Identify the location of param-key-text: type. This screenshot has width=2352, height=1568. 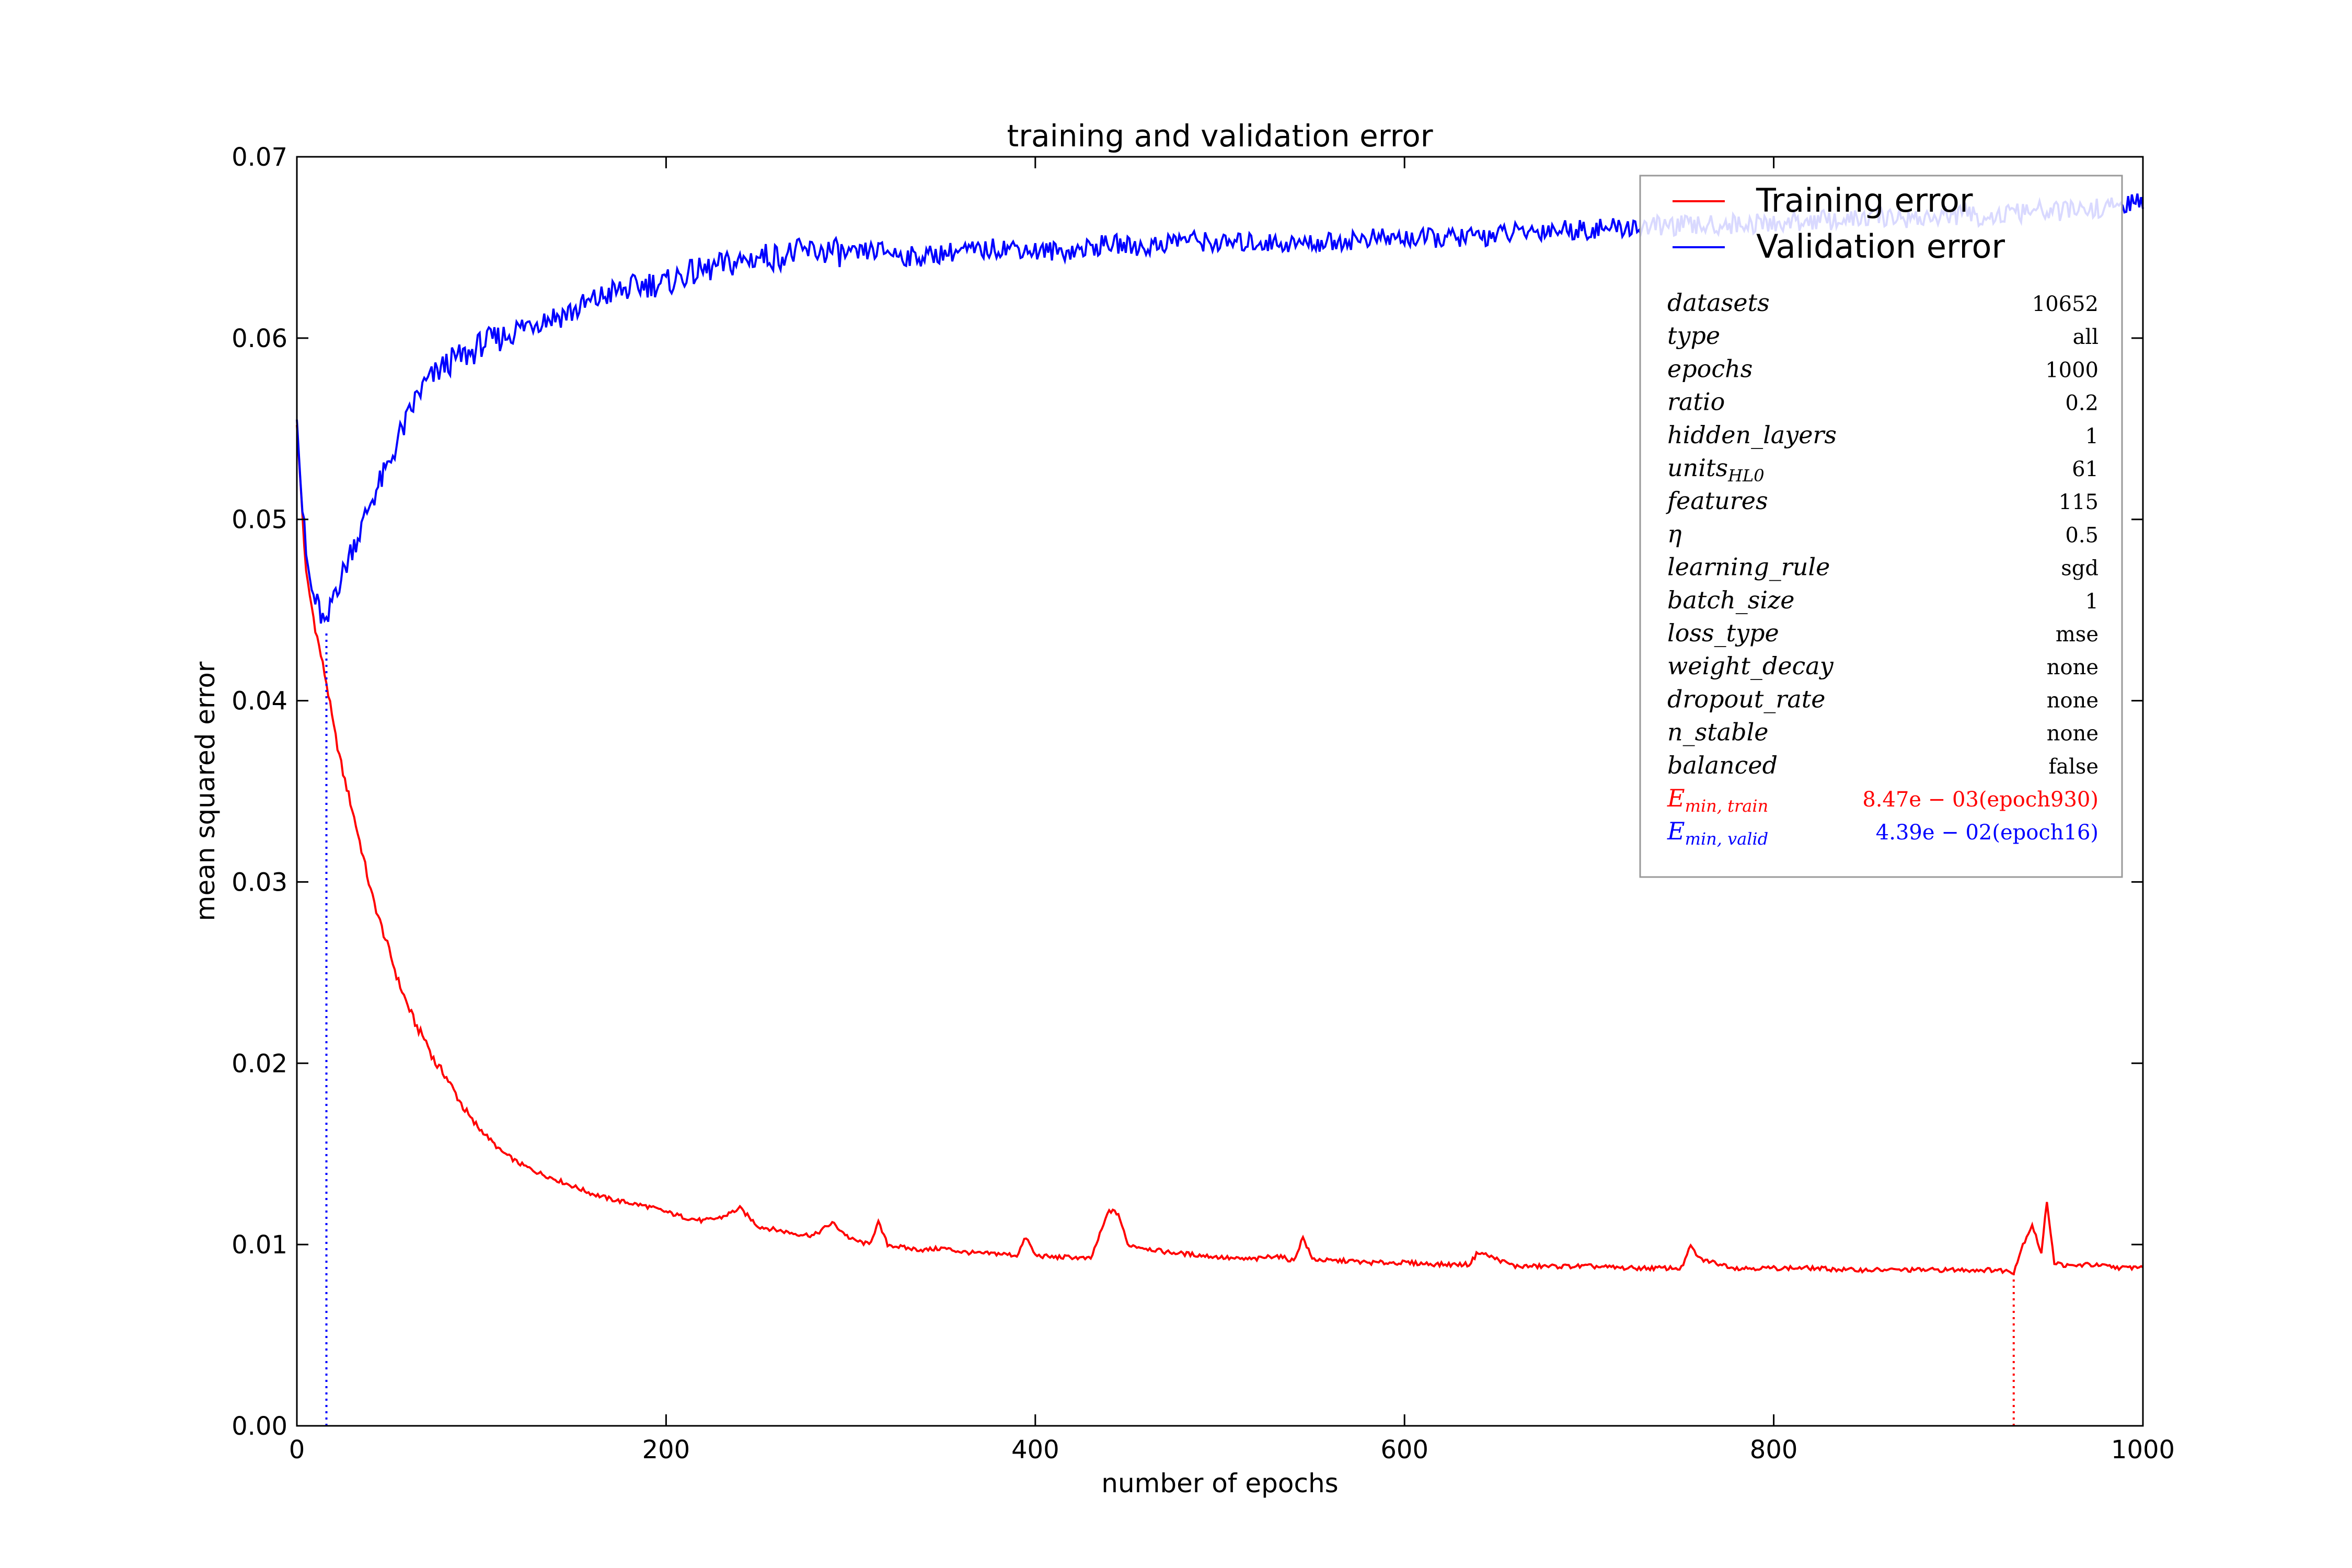
(1693, 335).